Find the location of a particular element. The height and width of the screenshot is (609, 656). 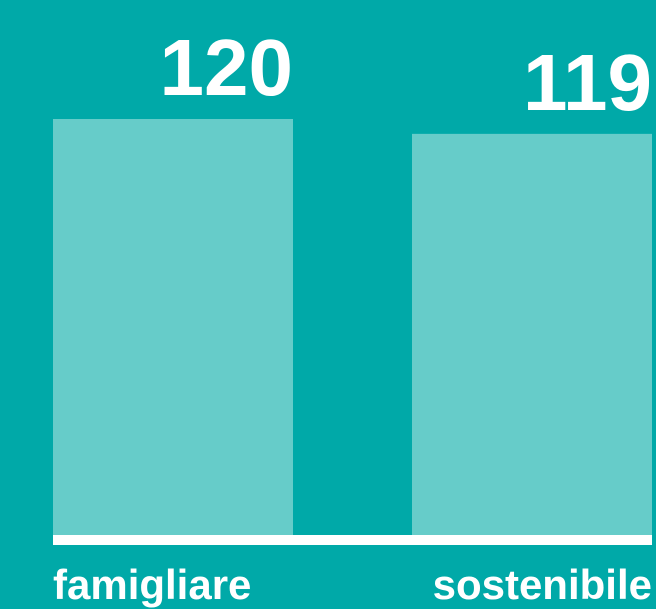

value-label: 119 is located at coordinates (587, 82).